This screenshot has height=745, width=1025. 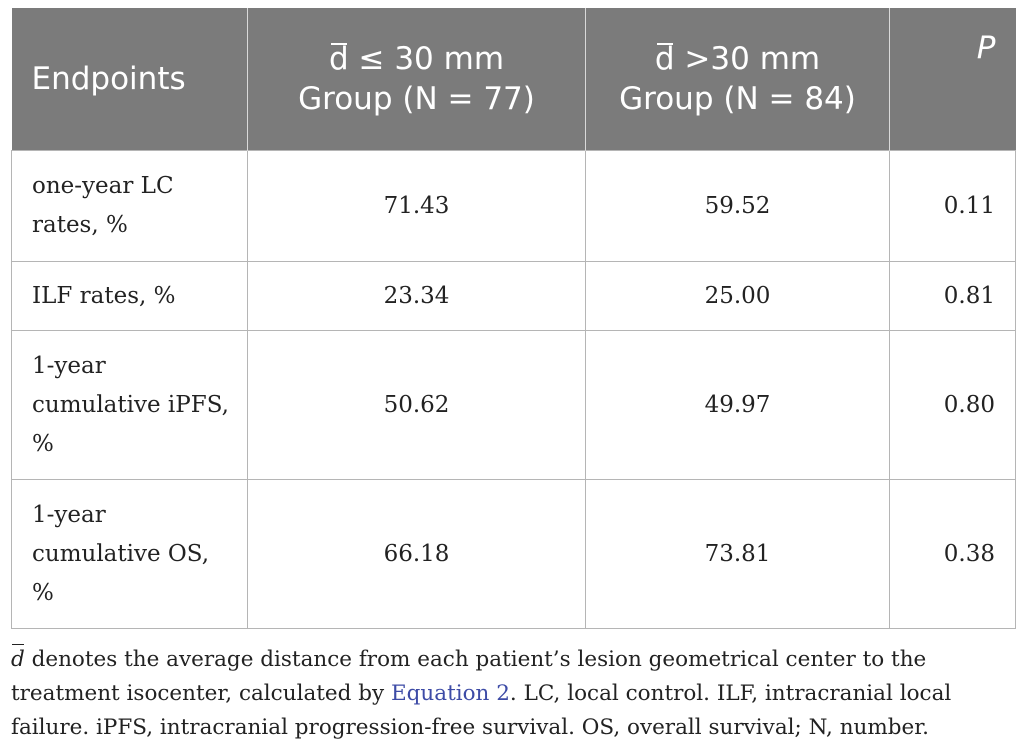 What do you see at coordinates (129, 554) in the screenshot?
I see `endpoint-cell: 1-year cumulative OS, %` at bounding box center [129, 554].